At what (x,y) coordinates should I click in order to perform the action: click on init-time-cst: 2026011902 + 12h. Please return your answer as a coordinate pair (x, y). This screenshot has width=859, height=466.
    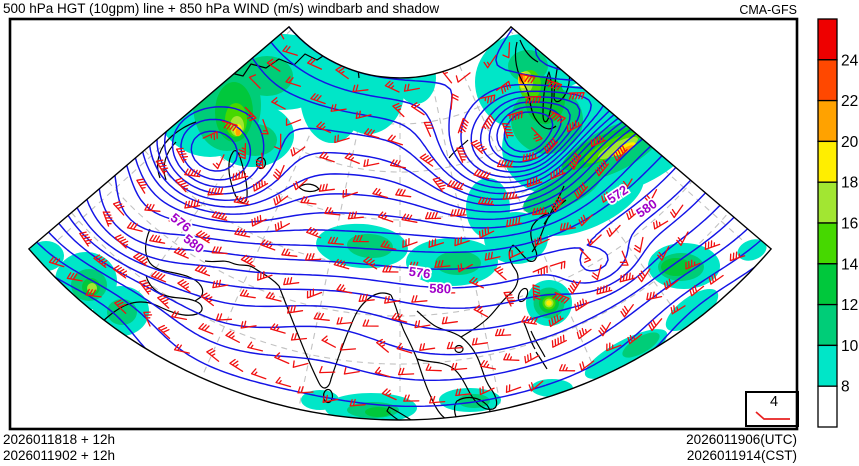
    Looking at the image, I should click on (59, 455).